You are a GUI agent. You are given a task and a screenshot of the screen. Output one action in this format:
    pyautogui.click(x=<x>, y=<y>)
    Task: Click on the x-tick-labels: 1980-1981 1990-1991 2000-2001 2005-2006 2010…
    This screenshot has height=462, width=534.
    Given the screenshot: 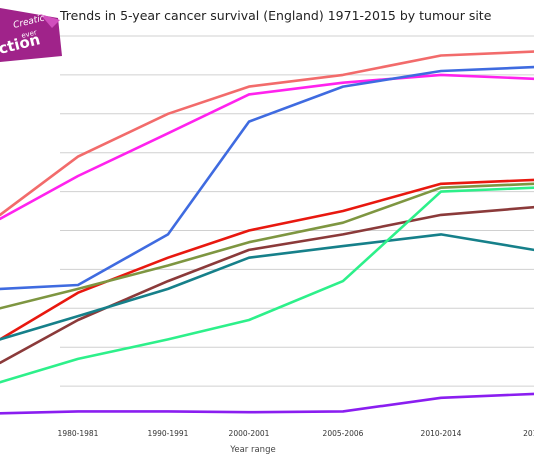 What is the action you would take?
    pyautogui.click(x=296, y=433)
    